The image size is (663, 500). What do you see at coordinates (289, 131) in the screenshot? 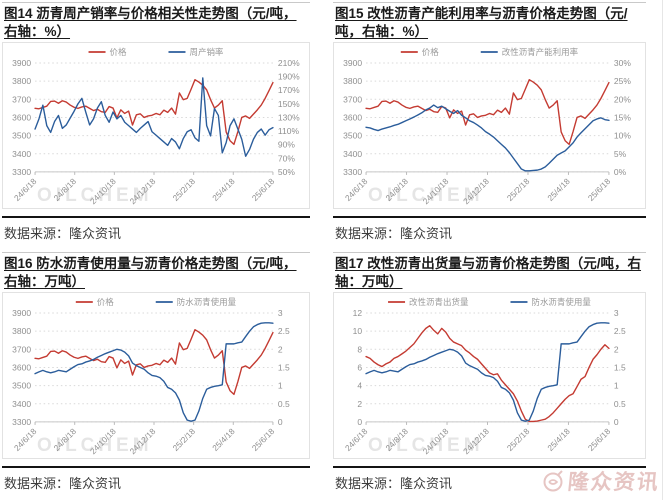
I see `svg-text: 110%` at bounding box center [289, 131].